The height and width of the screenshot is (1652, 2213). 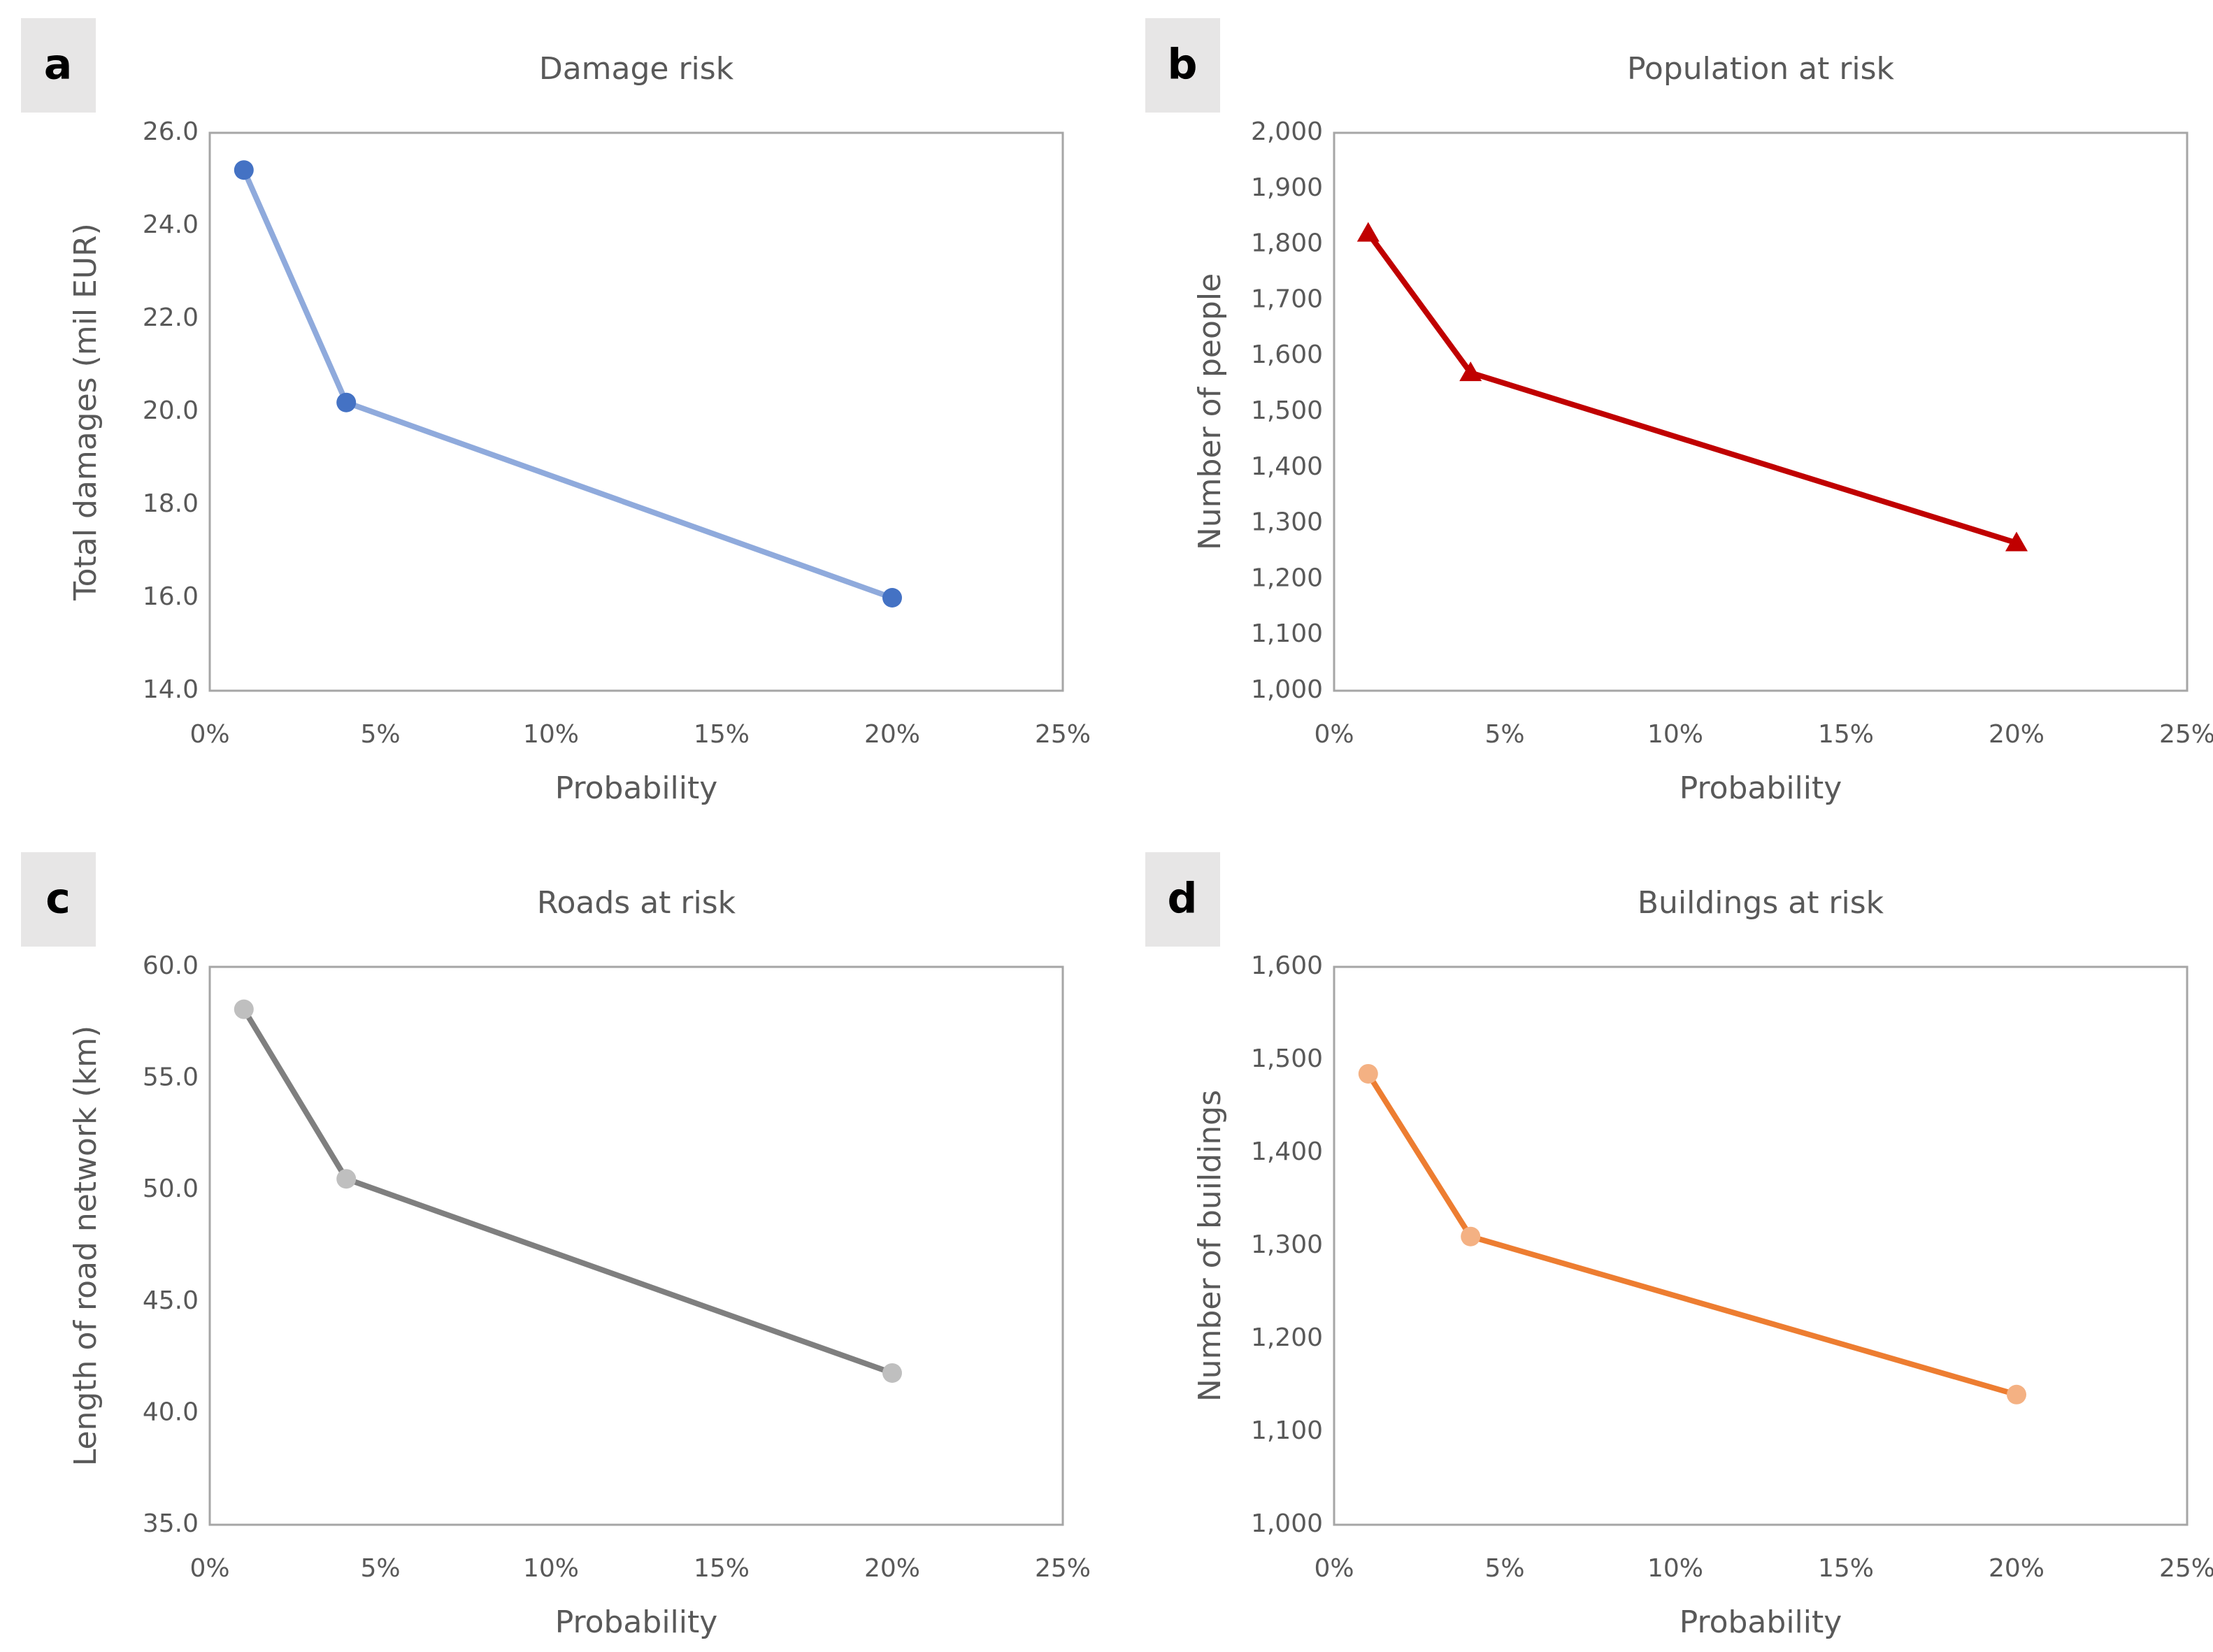 What do you see at coordinates (171, 1412) in the screenshot?
I see `y-tick-label: 40.0` at bounding box center [171, 1412].